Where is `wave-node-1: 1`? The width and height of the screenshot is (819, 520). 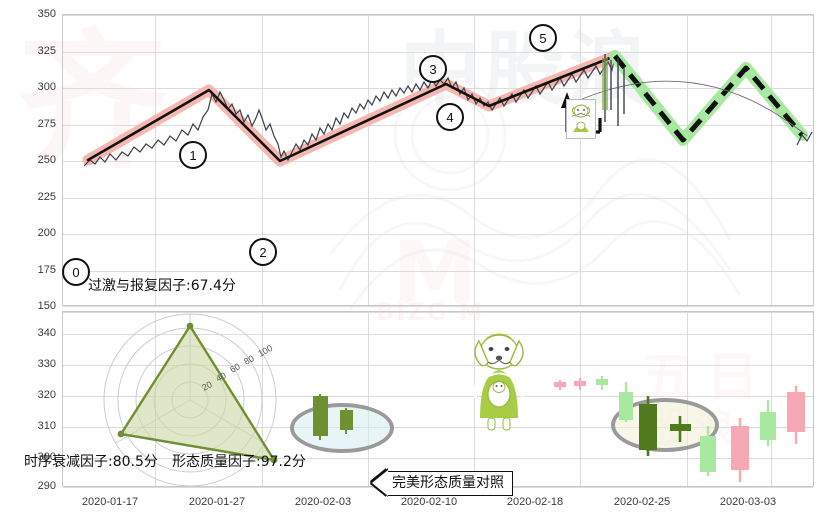 wave-node-1: 1 is located at coordinates (193, 155).